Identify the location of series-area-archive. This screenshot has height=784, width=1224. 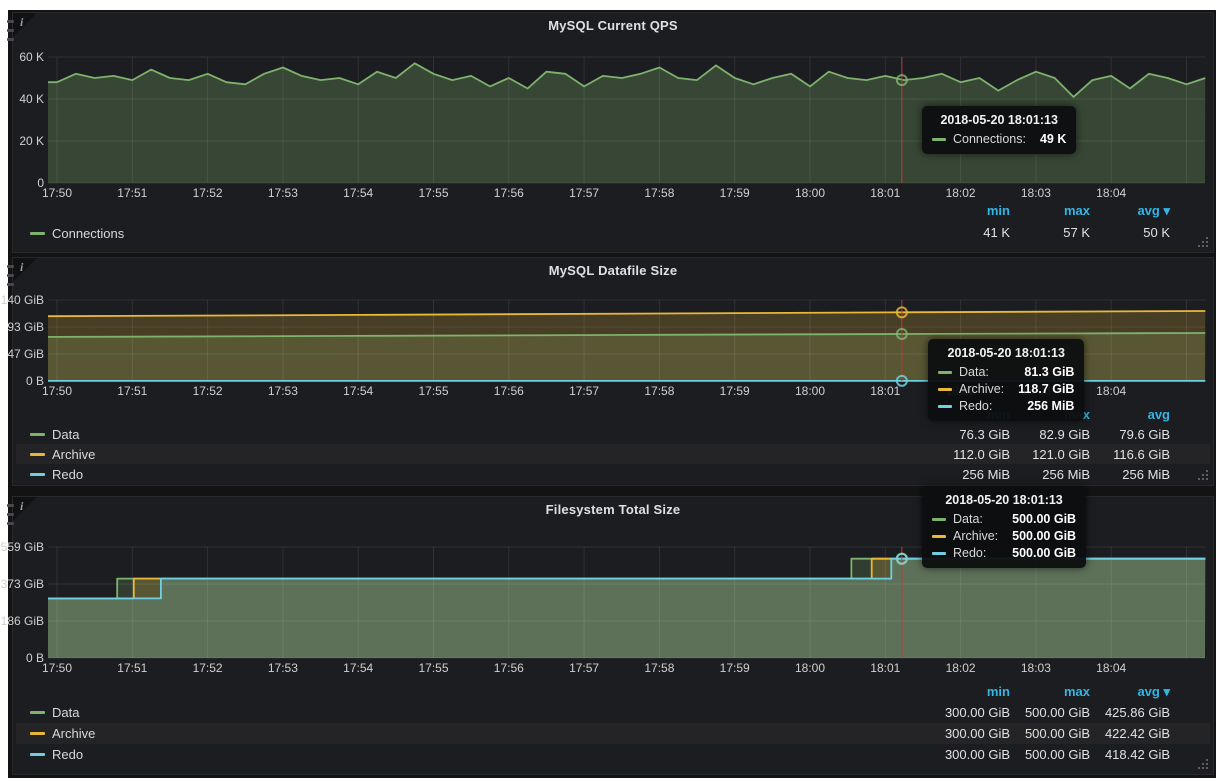
(627, 608).